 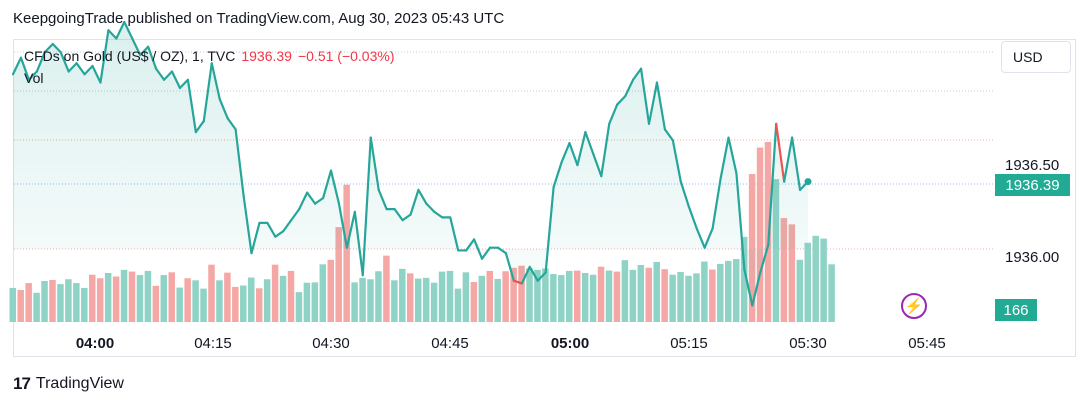 What do you see at coordinates (1032, 257) in the screenshot?
I see `price-axis-label: 1936.00` at bounding box center [1032, 257].